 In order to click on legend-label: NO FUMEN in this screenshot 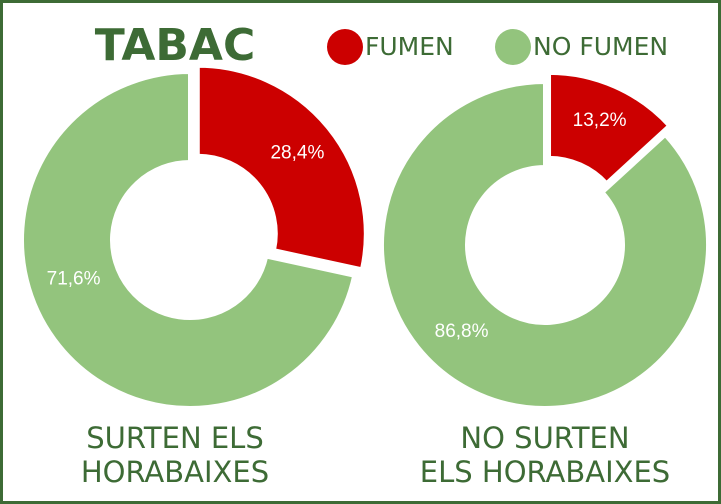, I will do `click(600, 46)`.